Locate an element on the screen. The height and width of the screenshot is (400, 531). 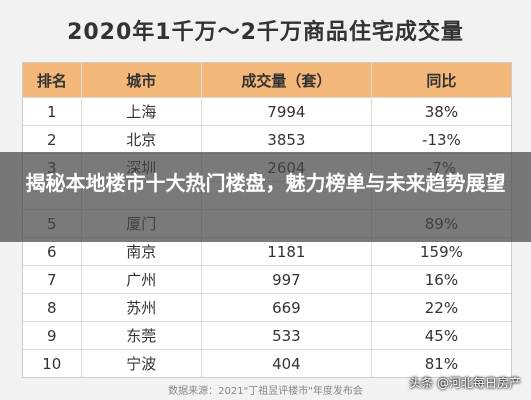
city-cell: 南京 is located at coordinates (142, 251).